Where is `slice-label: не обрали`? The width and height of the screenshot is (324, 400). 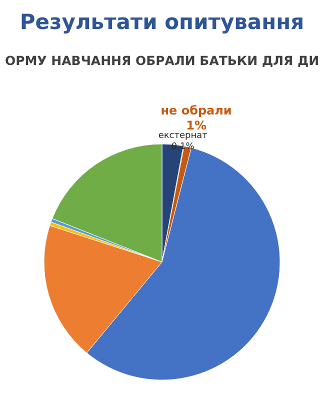 slice-label: не обрали is located at coordinates (196, 111).